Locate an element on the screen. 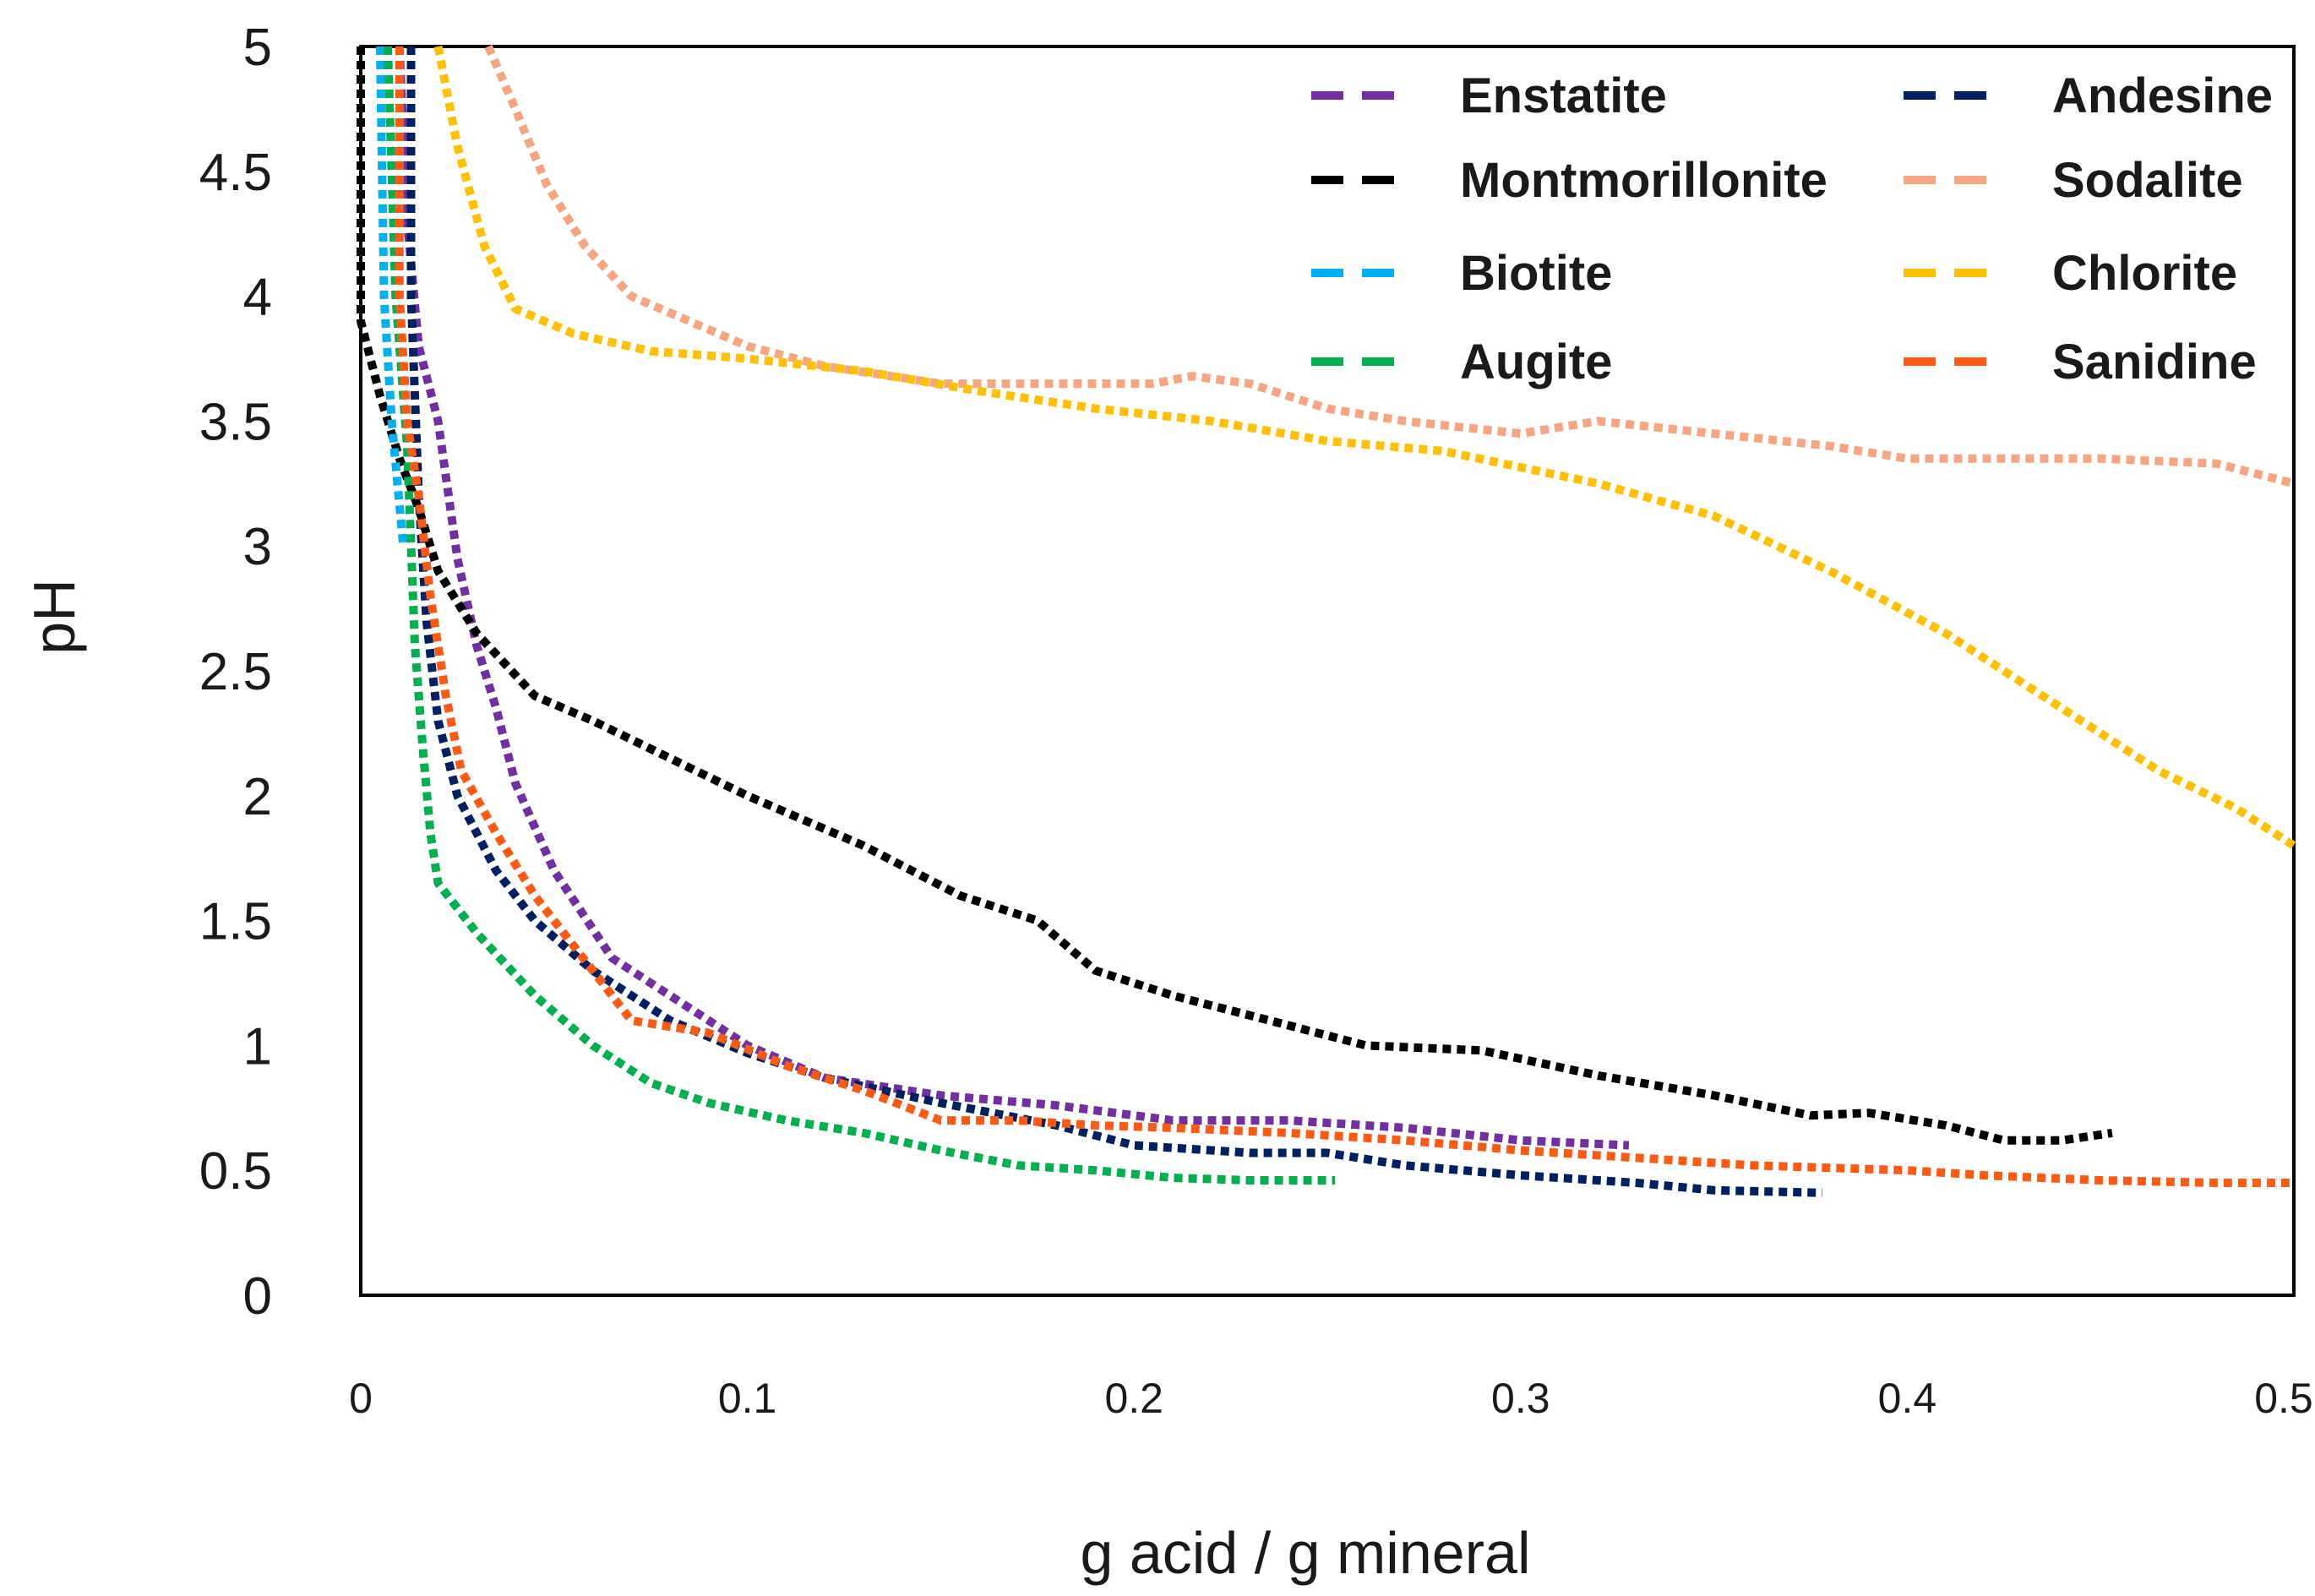 This screenshot has width=2315, height=1596. y-axis-ticks: 0 0.5 1 1.5 2 2.5 3 3.5 4 4.5 5 is located at coordinates (235, 672).